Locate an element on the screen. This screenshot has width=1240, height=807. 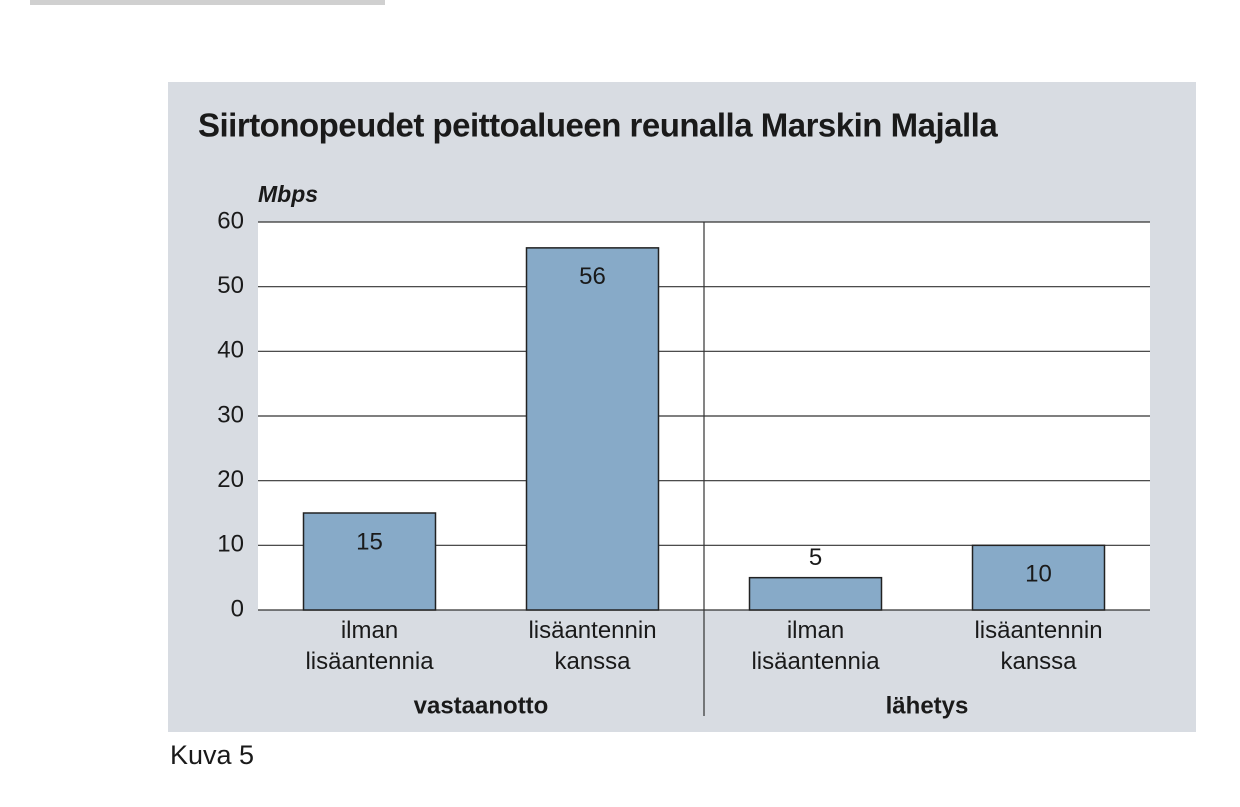
value-label: 56 is located at coordinates (592, 276).